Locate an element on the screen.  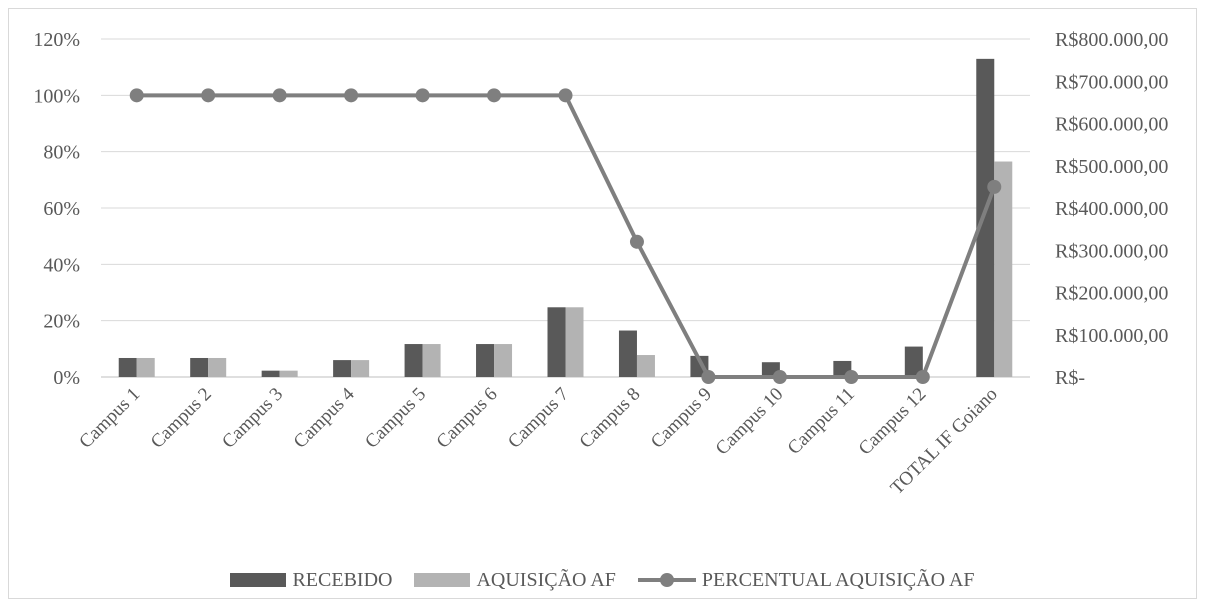
legend-item-recebido: RECEBIDO is located at coordinates (311, 580).